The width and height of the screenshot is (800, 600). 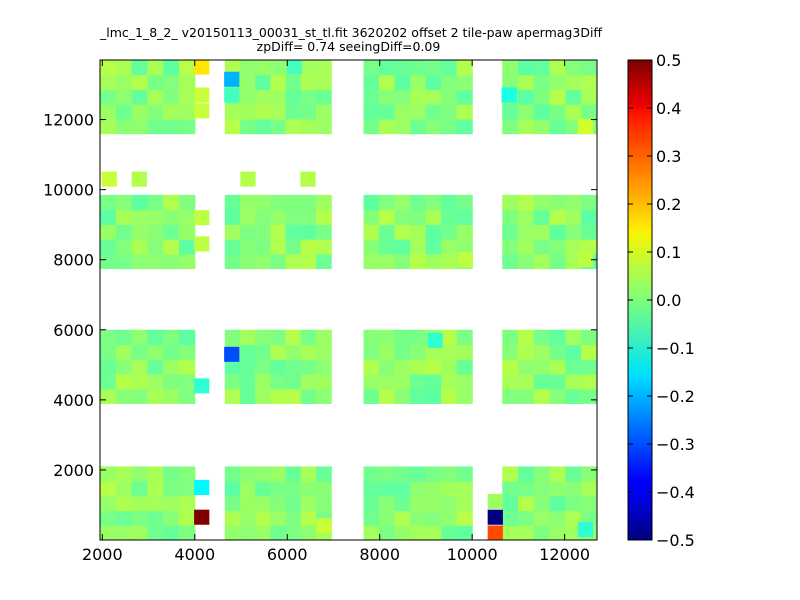 I want to click on x-tick-label: 12000, so click(x=564, y=554).